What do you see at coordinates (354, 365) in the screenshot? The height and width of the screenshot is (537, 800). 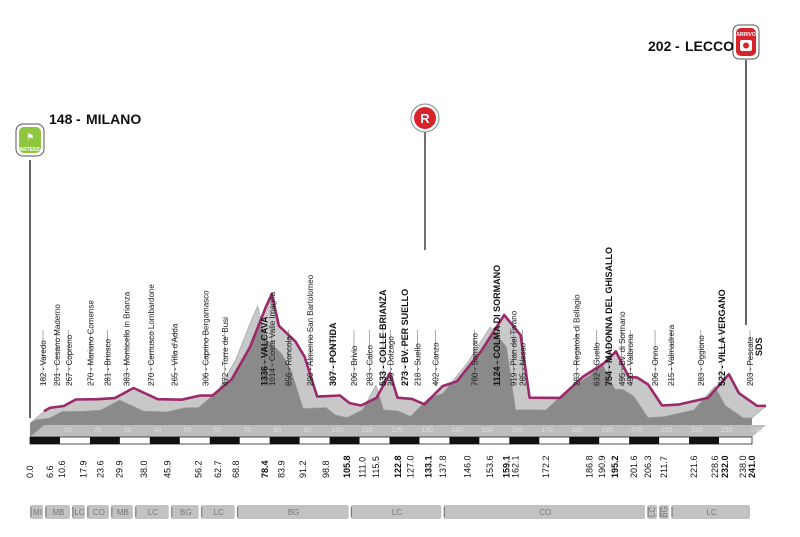 I see `waypoint-label: 206 - Brivio` at bounding box center [354, 365].